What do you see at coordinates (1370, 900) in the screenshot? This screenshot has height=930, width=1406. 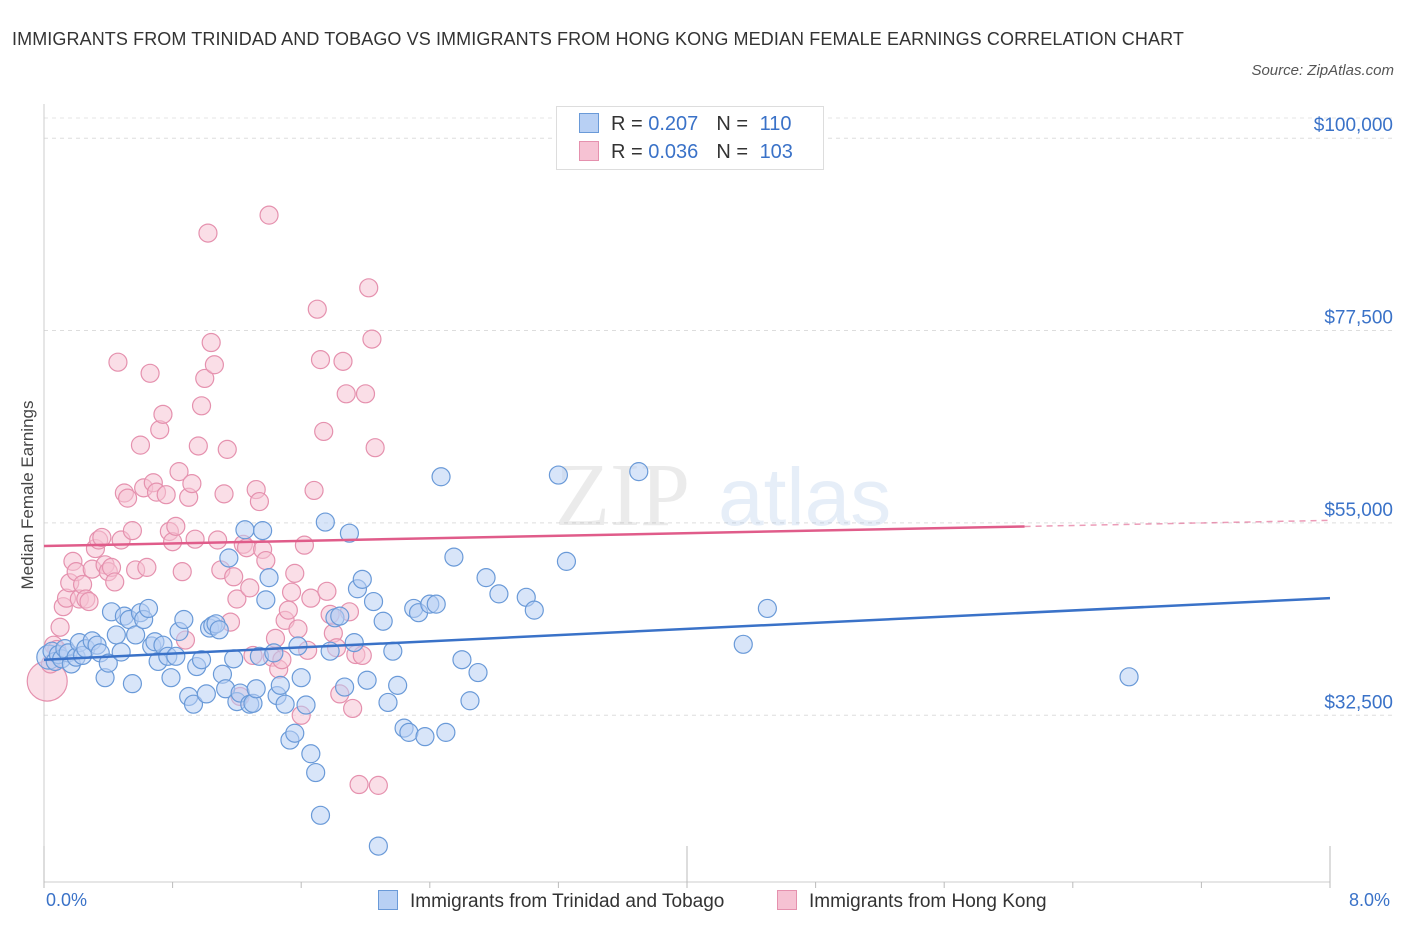 I see `x-axis-max-label: 8.0%` at bounding box center [1370, 900].